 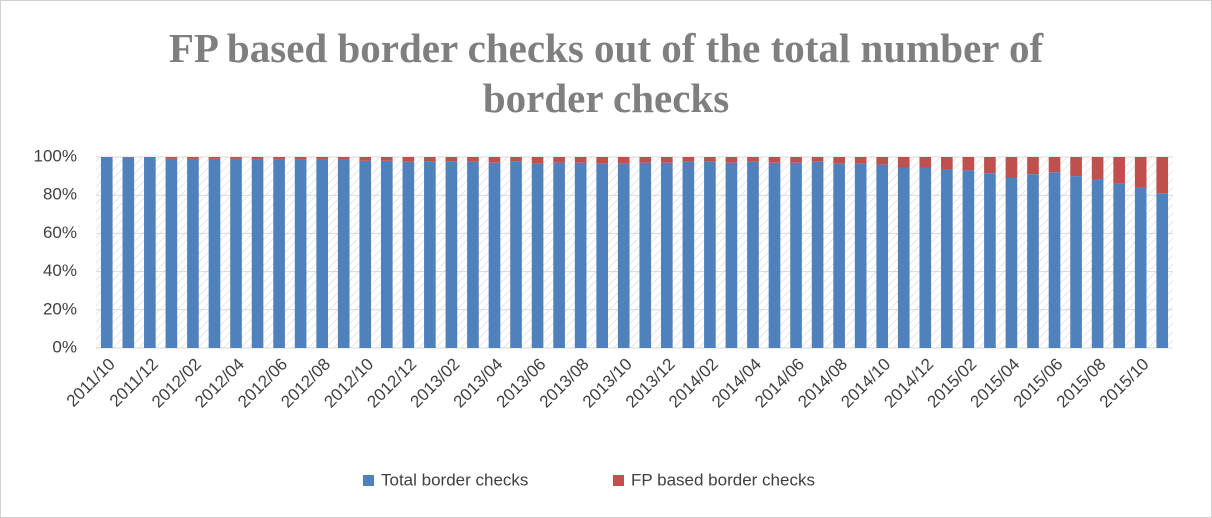 What do you see at coordinates (454, 479) in the screenshot?
I see `legend-label: Total border checks` at bounding box center [454, 479].